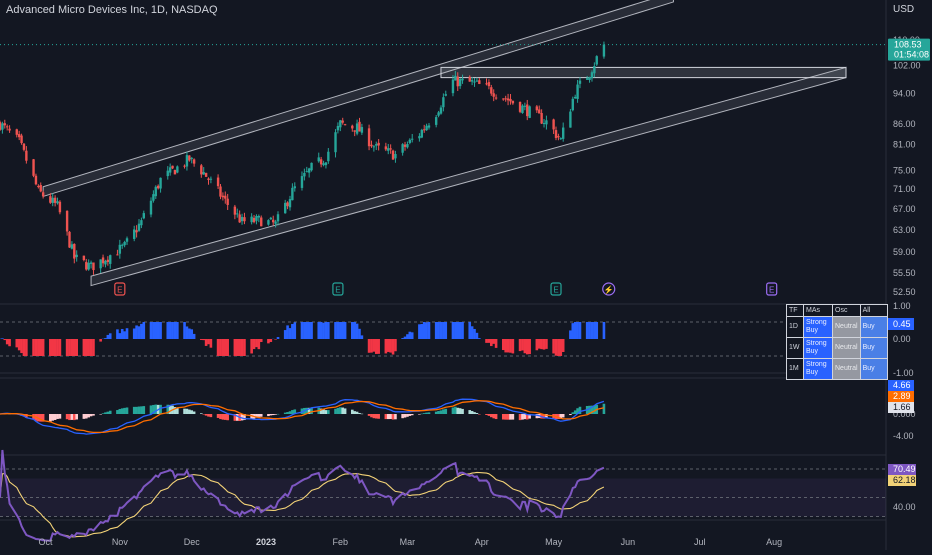 The width and height of the screenshot is (932, 555). I want to click on price-tick-label: 94.00, so click(904, 94).